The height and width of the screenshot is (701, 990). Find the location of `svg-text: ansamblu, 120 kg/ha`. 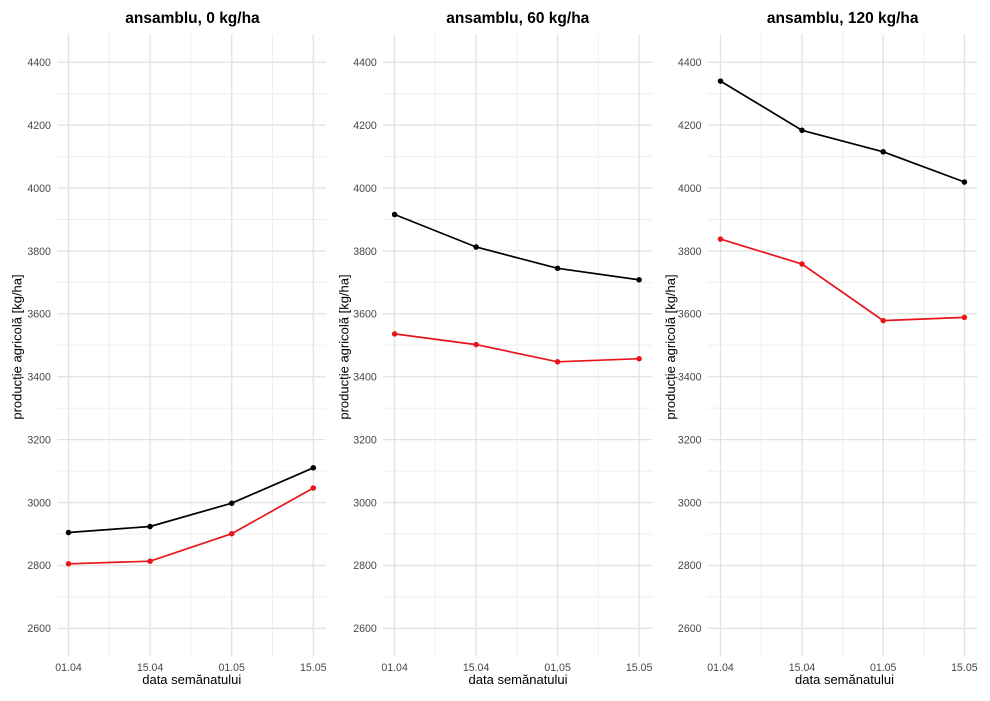

svg-text: ansamblu, 120 kg/ha is located at coordinates (843, 18).